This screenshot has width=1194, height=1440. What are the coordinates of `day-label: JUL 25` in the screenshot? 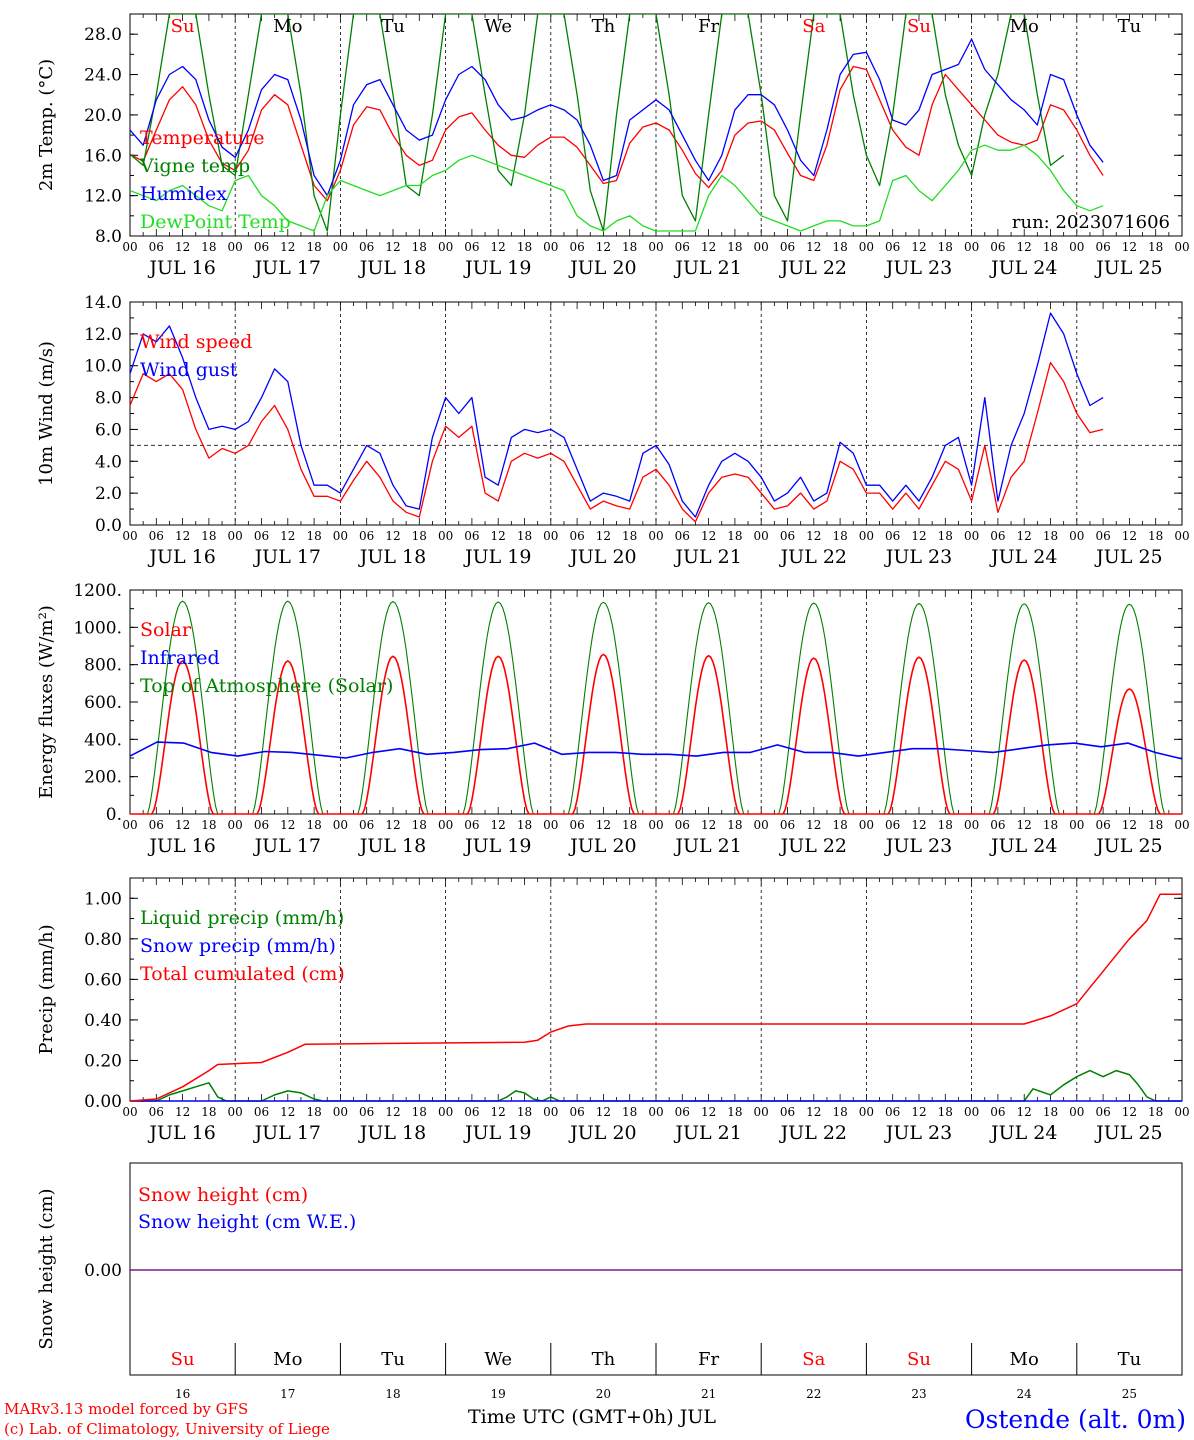 It's located at (1128, 557).